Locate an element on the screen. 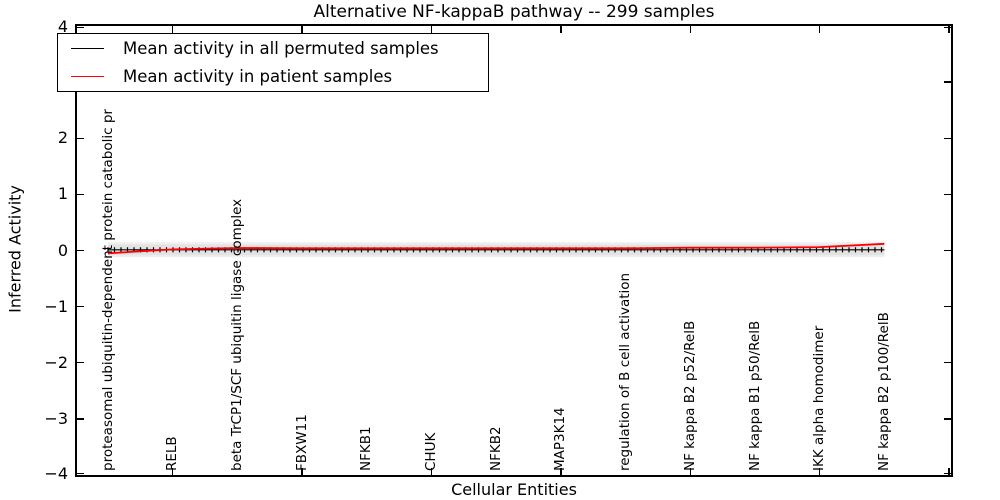 This screenshot has height=500, width=1000. chart-lines is located at coordinates (496, 250).